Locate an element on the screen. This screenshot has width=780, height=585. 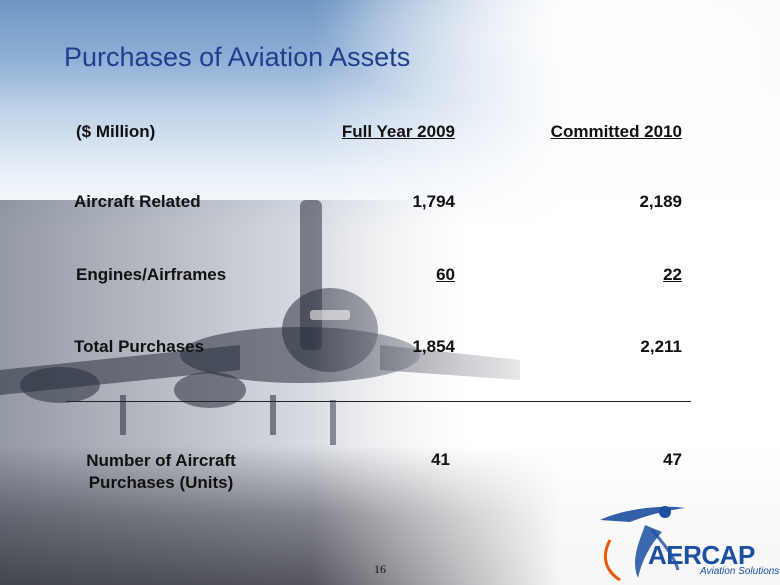
row-total-purchases-2010: 2,211 is located at coordinates (661, 346).